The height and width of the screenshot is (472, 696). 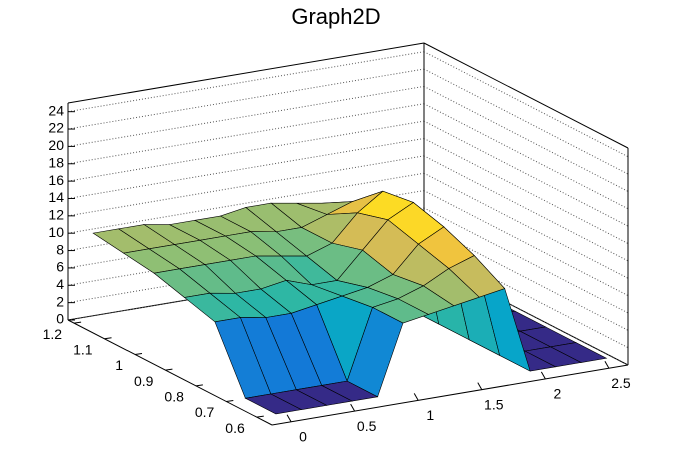 What do you see at coordinates (335, 16) in the screenshot?
I see `chart-title: Graph2D` at bounding box center [335, 16].